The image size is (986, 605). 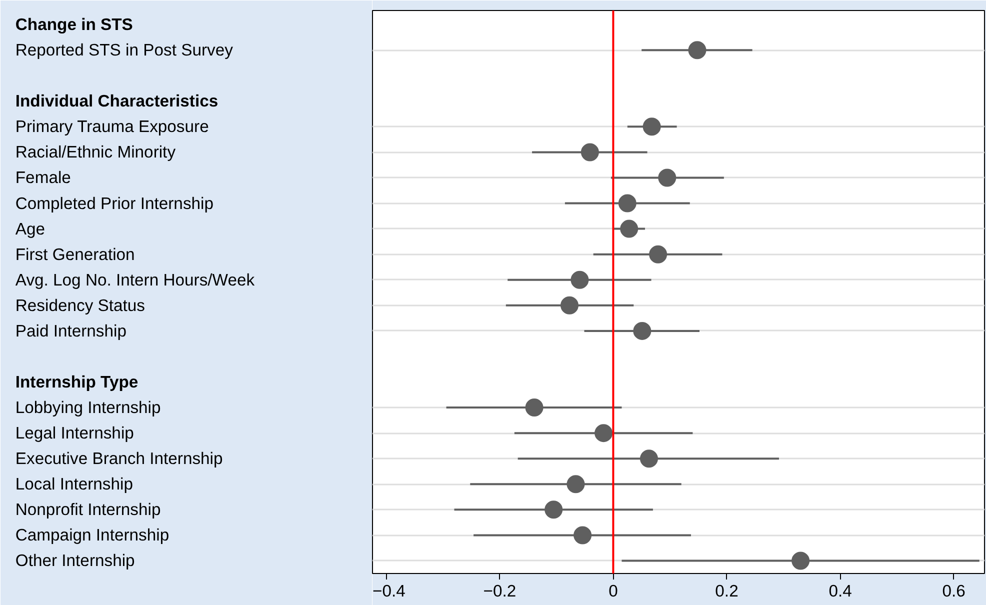 What do you see at coordinates (95, 152) in the screenshot?
I see `y-tick-label: Racial/Ethnic Minority` at bounding box center [95, 152].